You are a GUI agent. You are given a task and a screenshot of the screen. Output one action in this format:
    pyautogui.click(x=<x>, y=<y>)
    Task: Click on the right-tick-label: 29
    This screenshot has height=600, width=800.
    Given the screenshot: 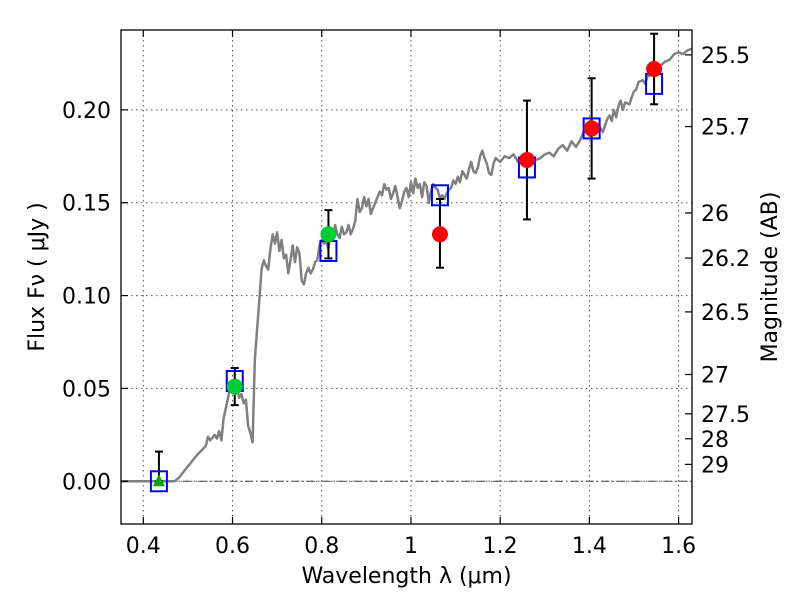 What is the action you would take?
    pyautogui.click(x=715, y=465)
    